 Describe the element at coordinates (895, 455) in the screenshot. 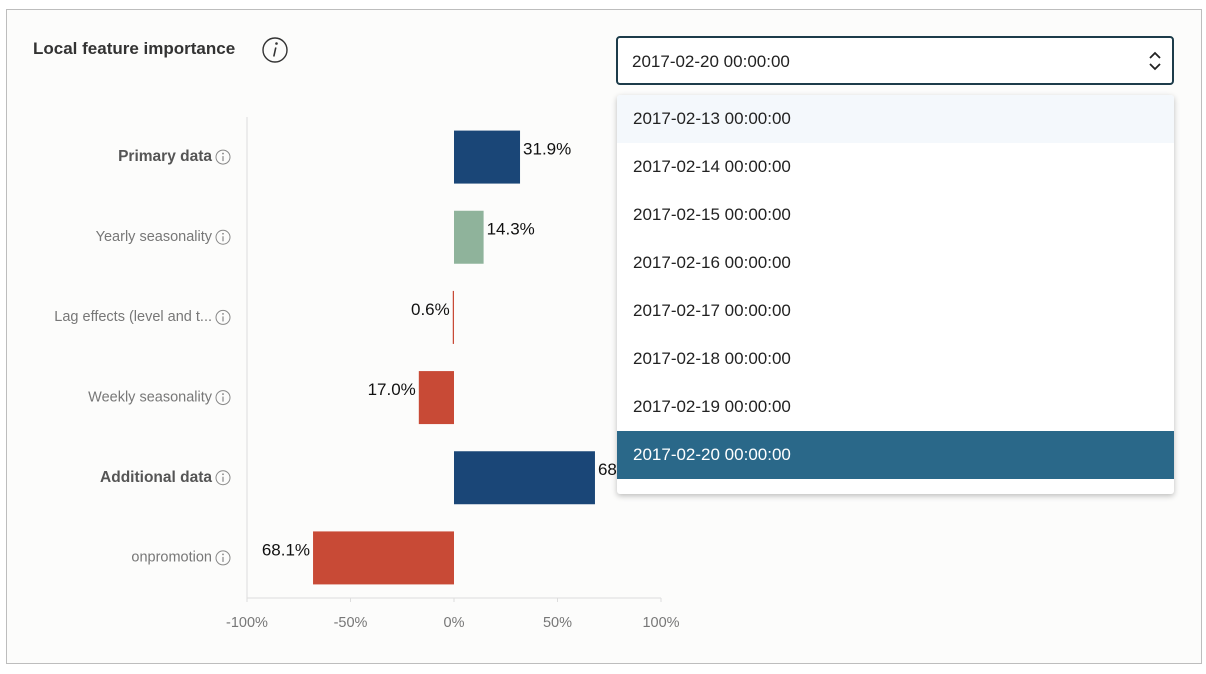

I see `dropdown-option: 2017-02-20 00:00:00` at that location.